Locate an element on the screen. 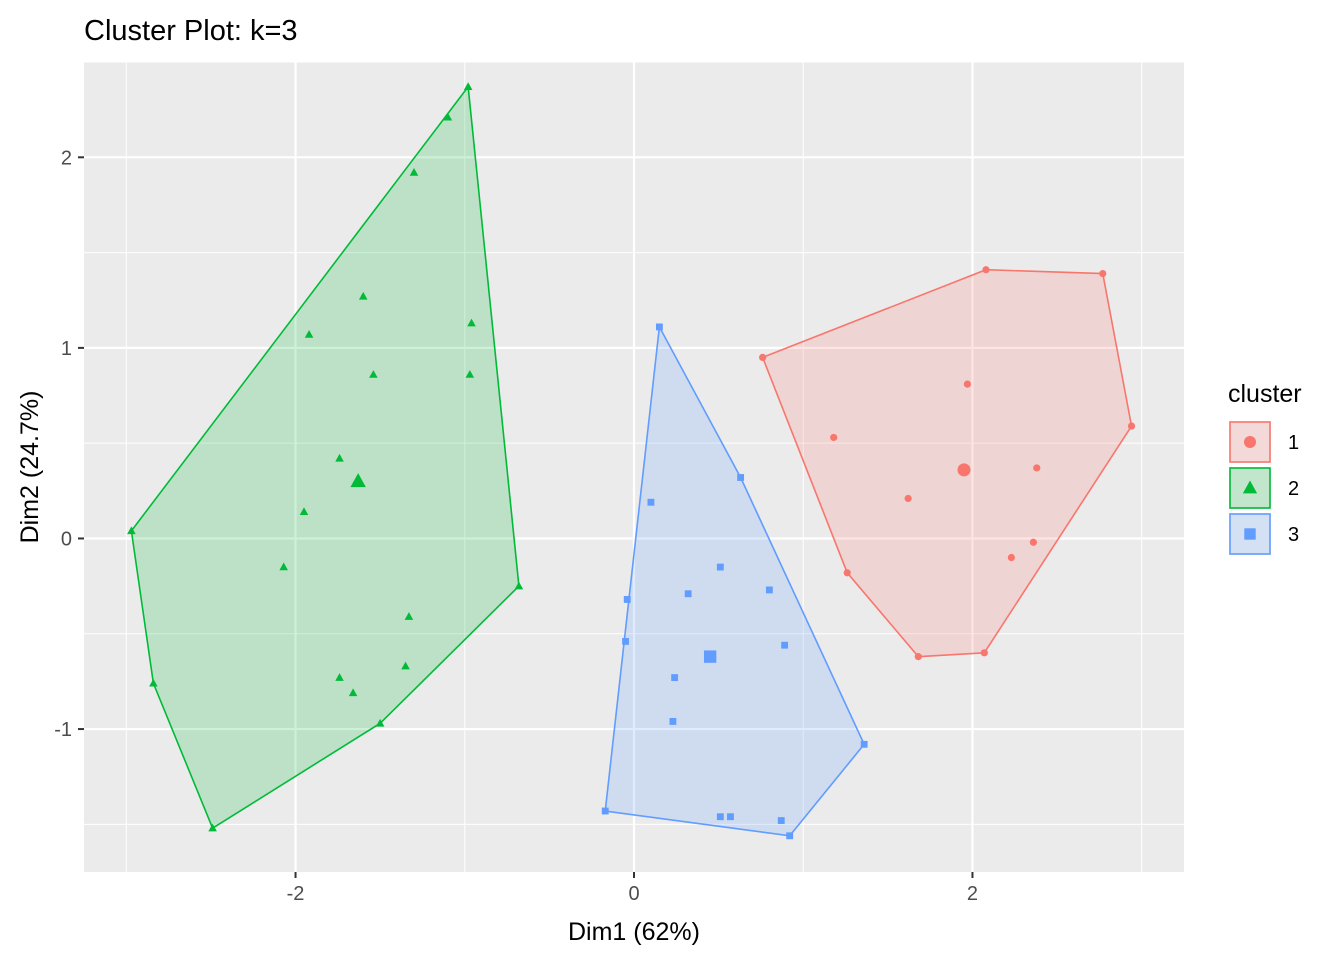 This screenshot has width=1344, height=960. y-axis-title: Dim2 (24.7%) is located at coordinates (30, 467).